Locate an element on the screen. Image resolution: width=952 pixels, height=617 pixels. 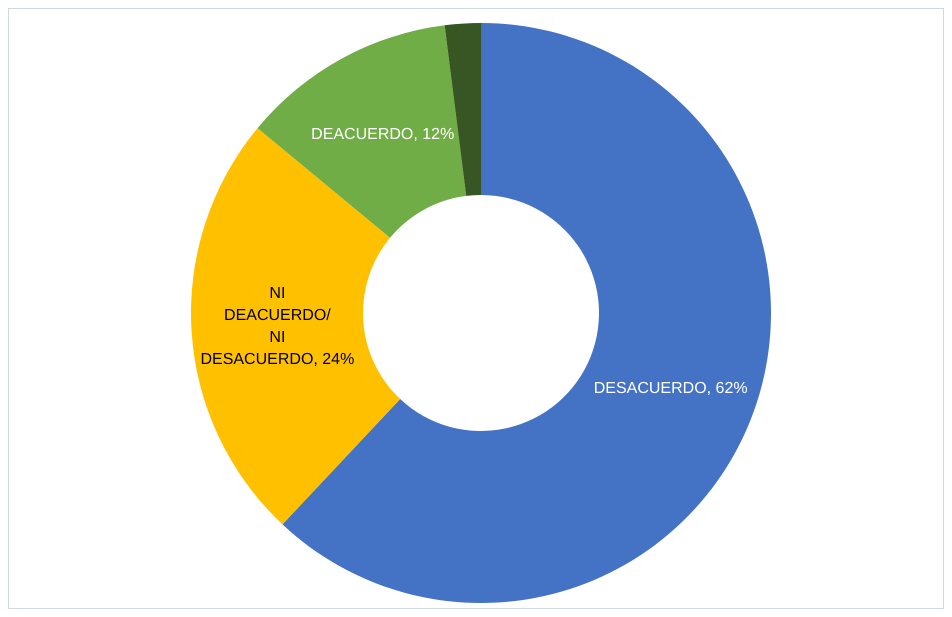
slice-label: DESACUERDO, 62% is located at coordinates (671, 388).